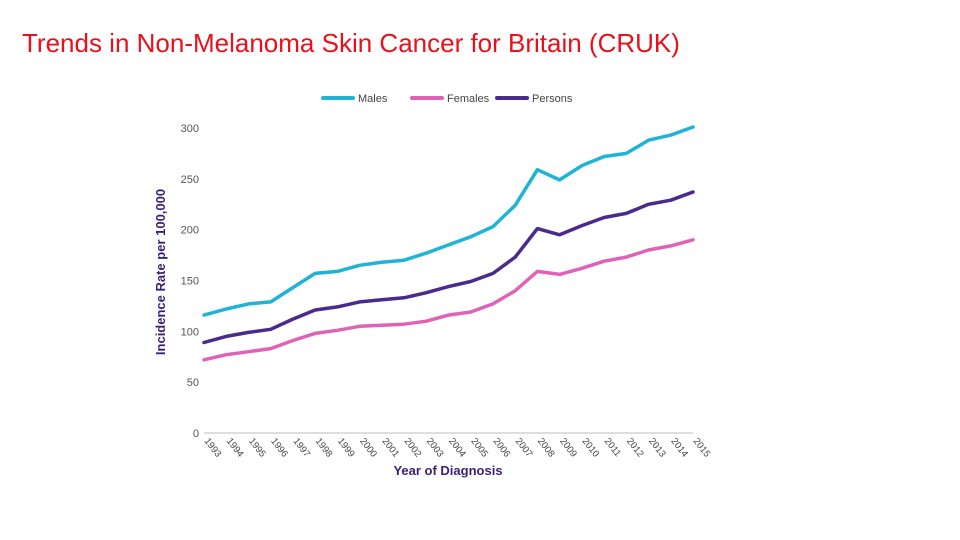 This screenshot has height=540, width=960. I want to click on x-tick-label: 1997, so click(302, 447).